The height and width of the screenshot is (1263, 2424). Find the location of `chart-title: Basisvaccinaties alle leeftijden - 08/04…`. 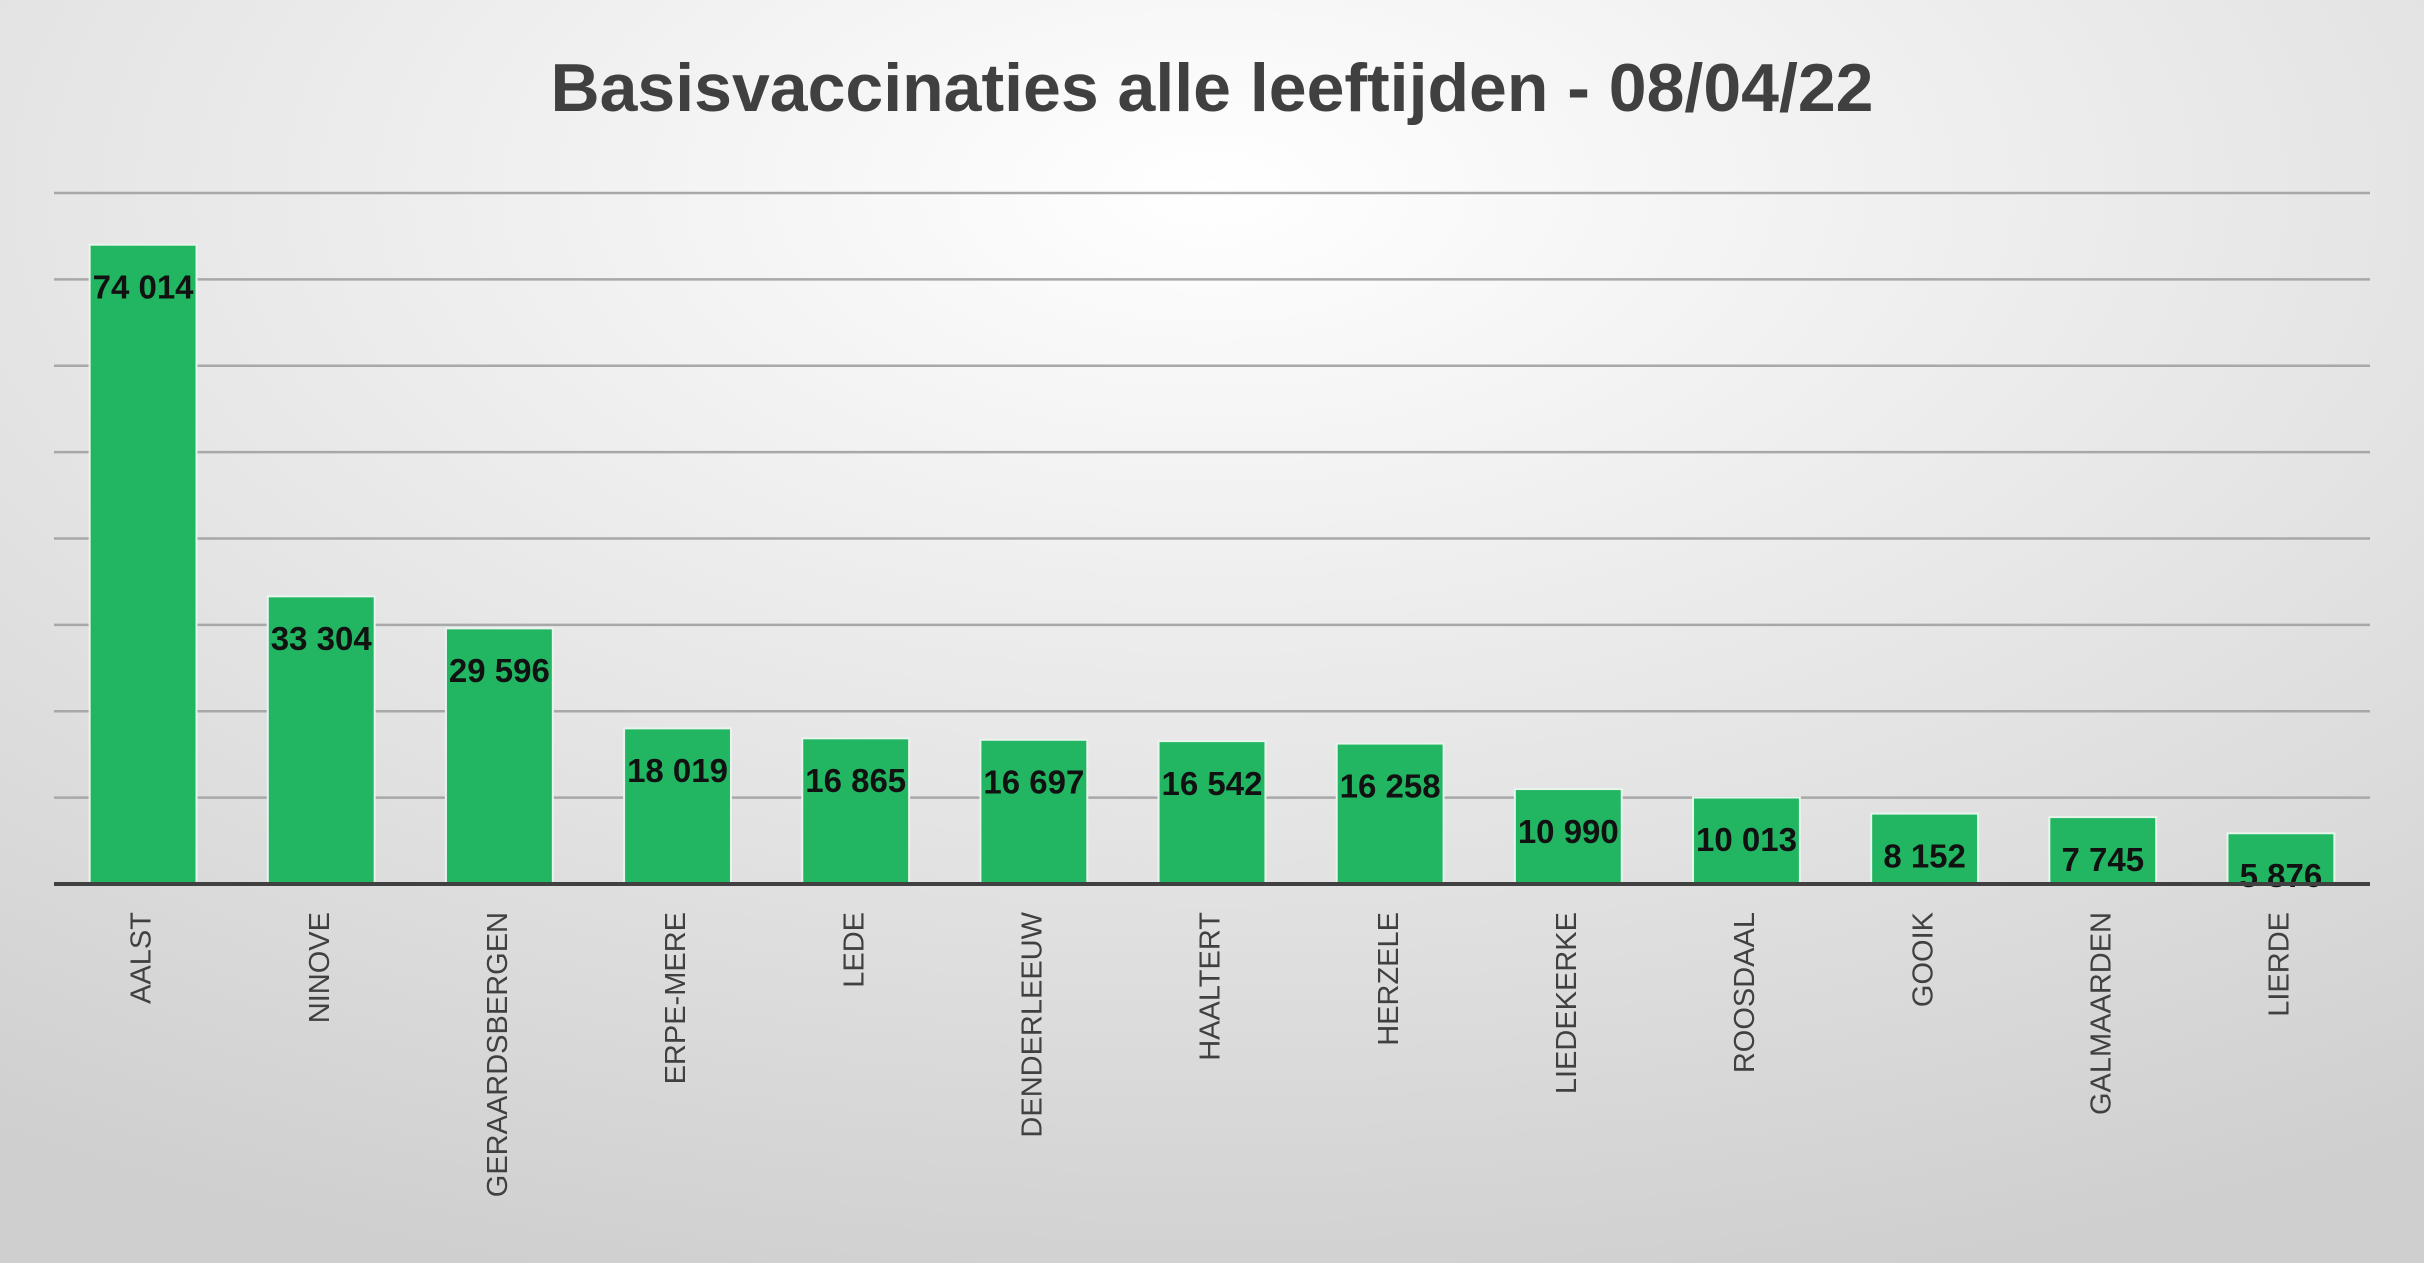

chart-title: Basisvaccinaties alle leeftijden - 08/04… is located at coordinates (1212, 88).